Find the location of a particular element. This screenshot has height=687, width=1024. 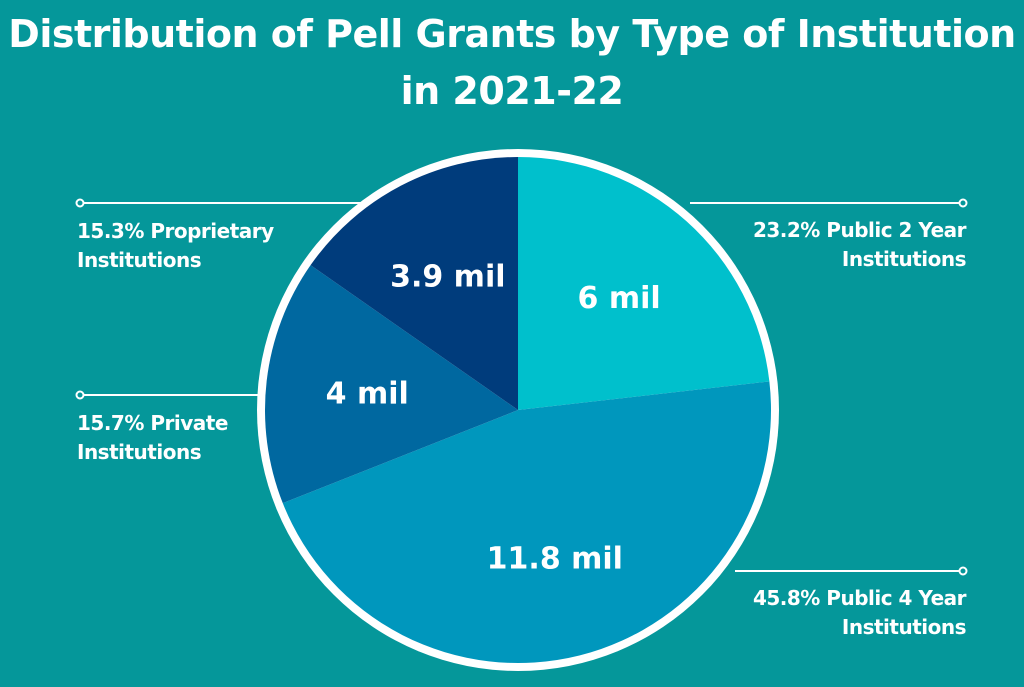

legend-text: 15.3% Proprietary is located at coordinates (175, 231).